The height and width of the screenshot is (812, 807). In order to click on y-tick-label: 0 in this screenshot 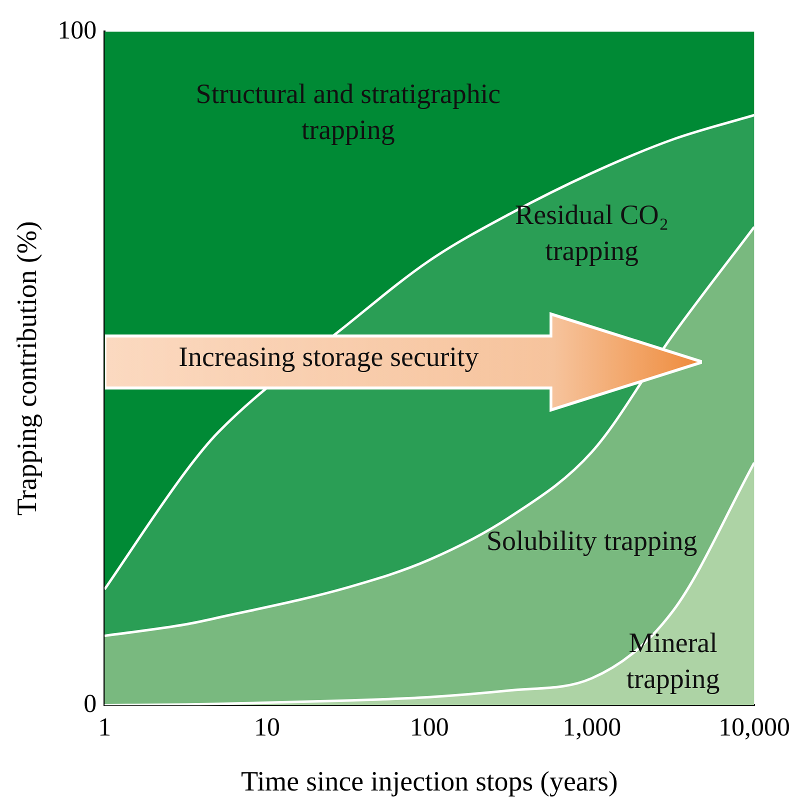, I will do `click(90, 703)`.